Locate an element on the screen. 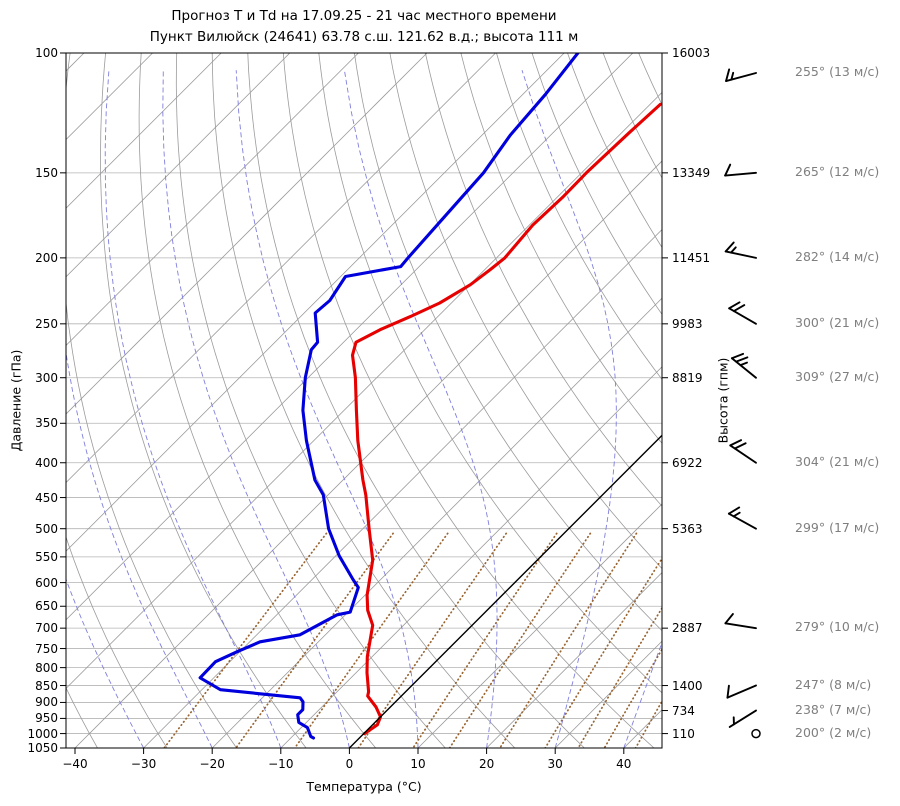 The height and width of the screenshot is (806, 900). wind-label: 265° (12 м/с) is located at coordinates (837, 171).